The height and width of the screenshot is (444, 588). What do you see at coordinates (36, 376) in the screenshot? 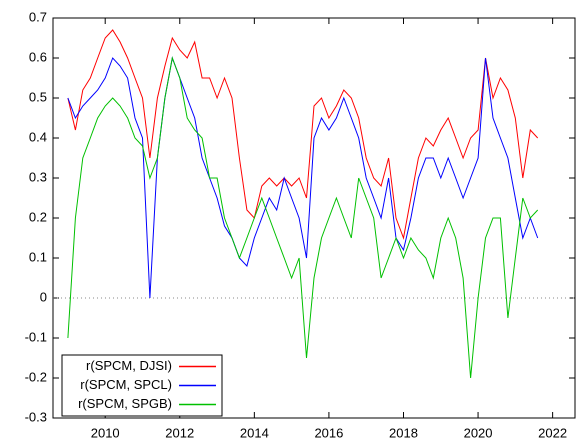
I see `y-tick-label: -0.2` at bounding box center [36, 376].